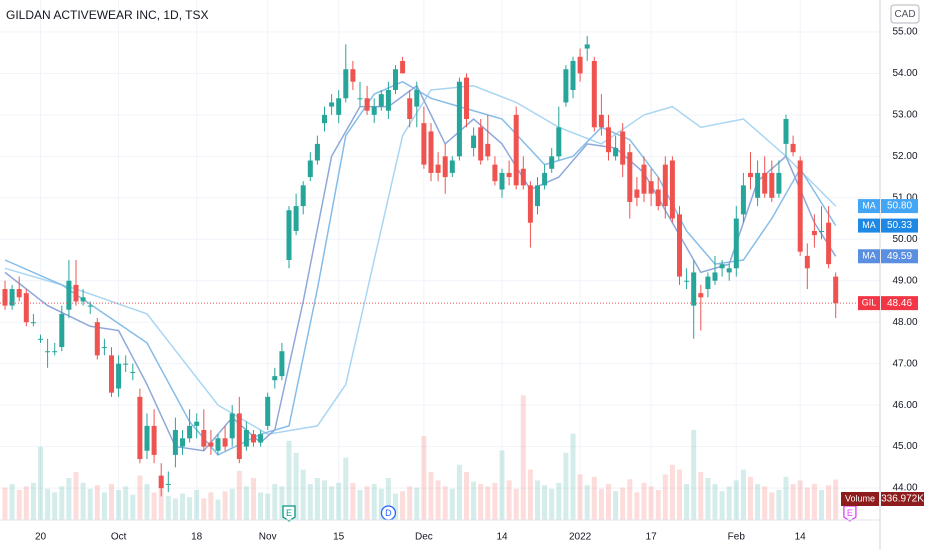  What do you see at coordinates (869, 303) in the screenshot?
I see `symbol: GIL` at bounding box center [869, 303].